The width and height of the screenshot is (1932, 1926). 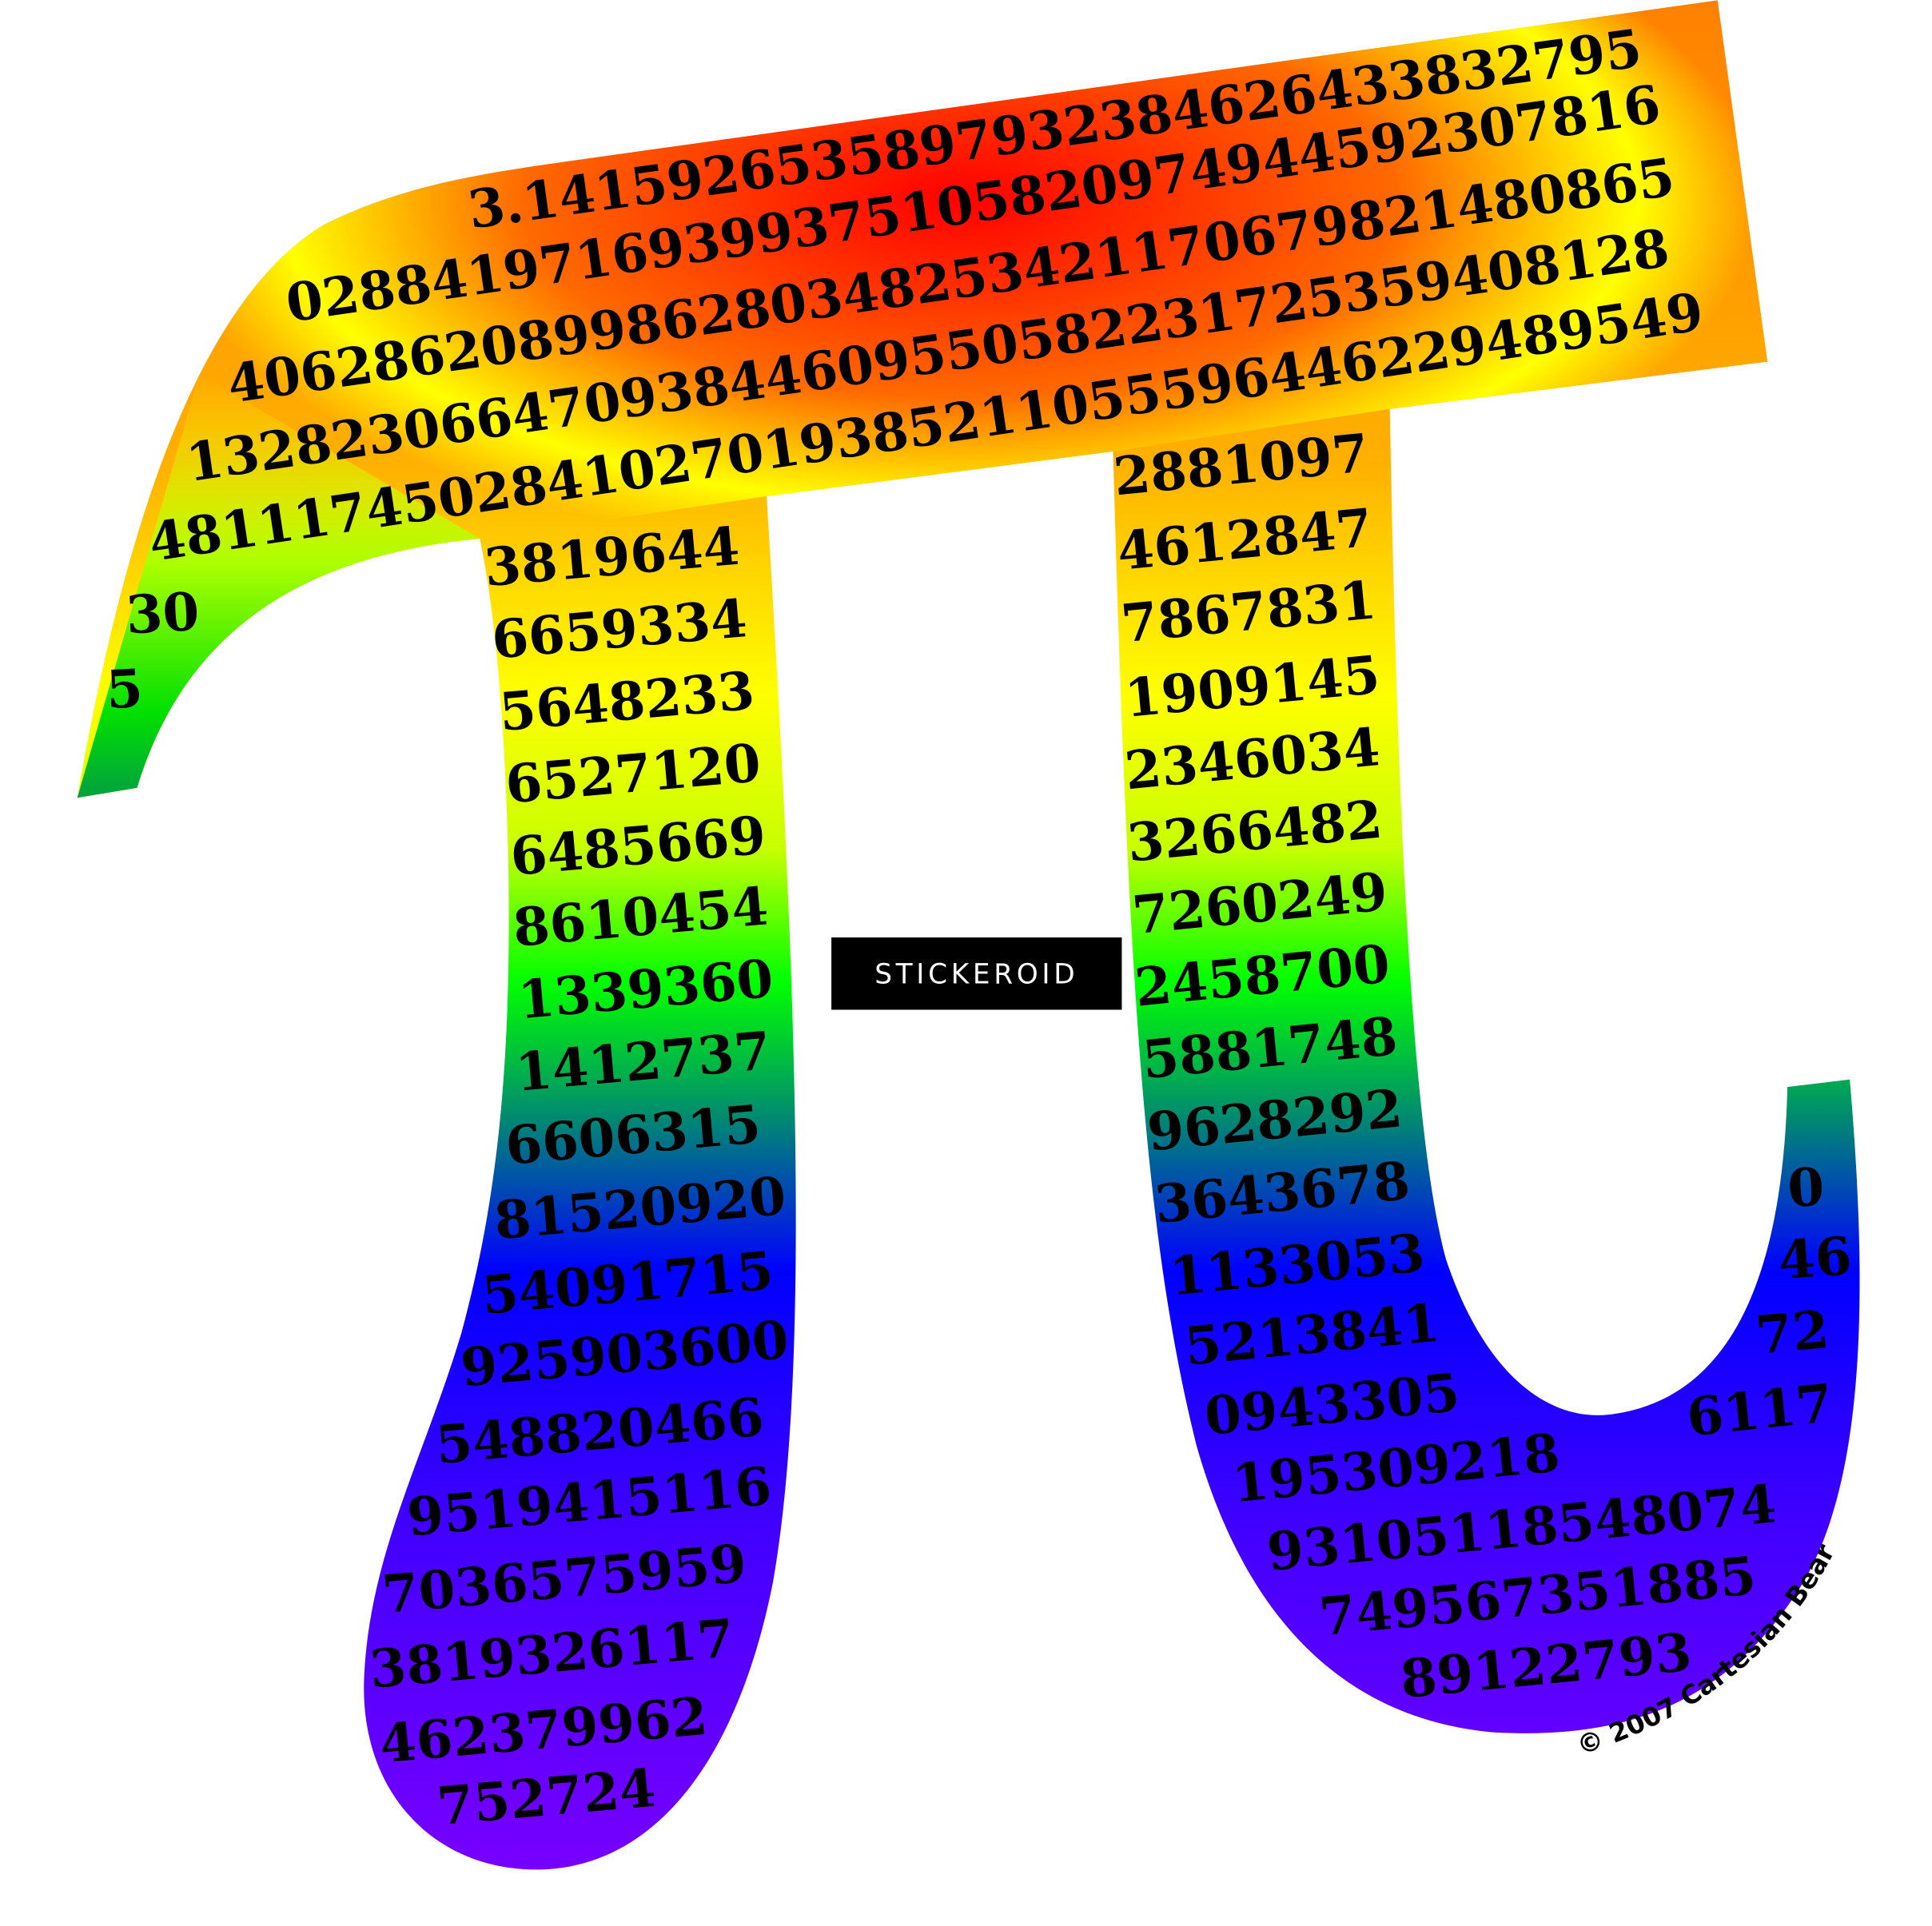 I want to click on right-tail-digits: 72, so click(x=1792, y=1333).